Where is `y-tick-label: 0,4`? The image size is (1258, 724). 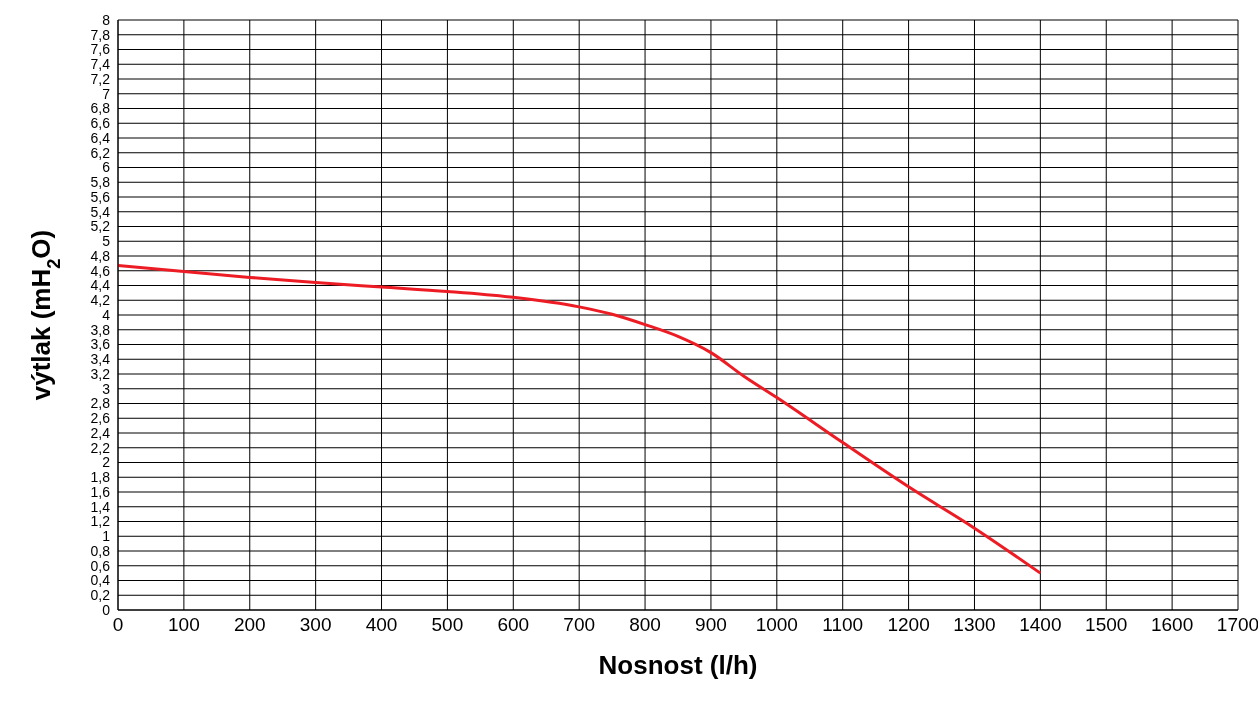 y-tick-label: 0,4 is located at coordinates (100, 580).